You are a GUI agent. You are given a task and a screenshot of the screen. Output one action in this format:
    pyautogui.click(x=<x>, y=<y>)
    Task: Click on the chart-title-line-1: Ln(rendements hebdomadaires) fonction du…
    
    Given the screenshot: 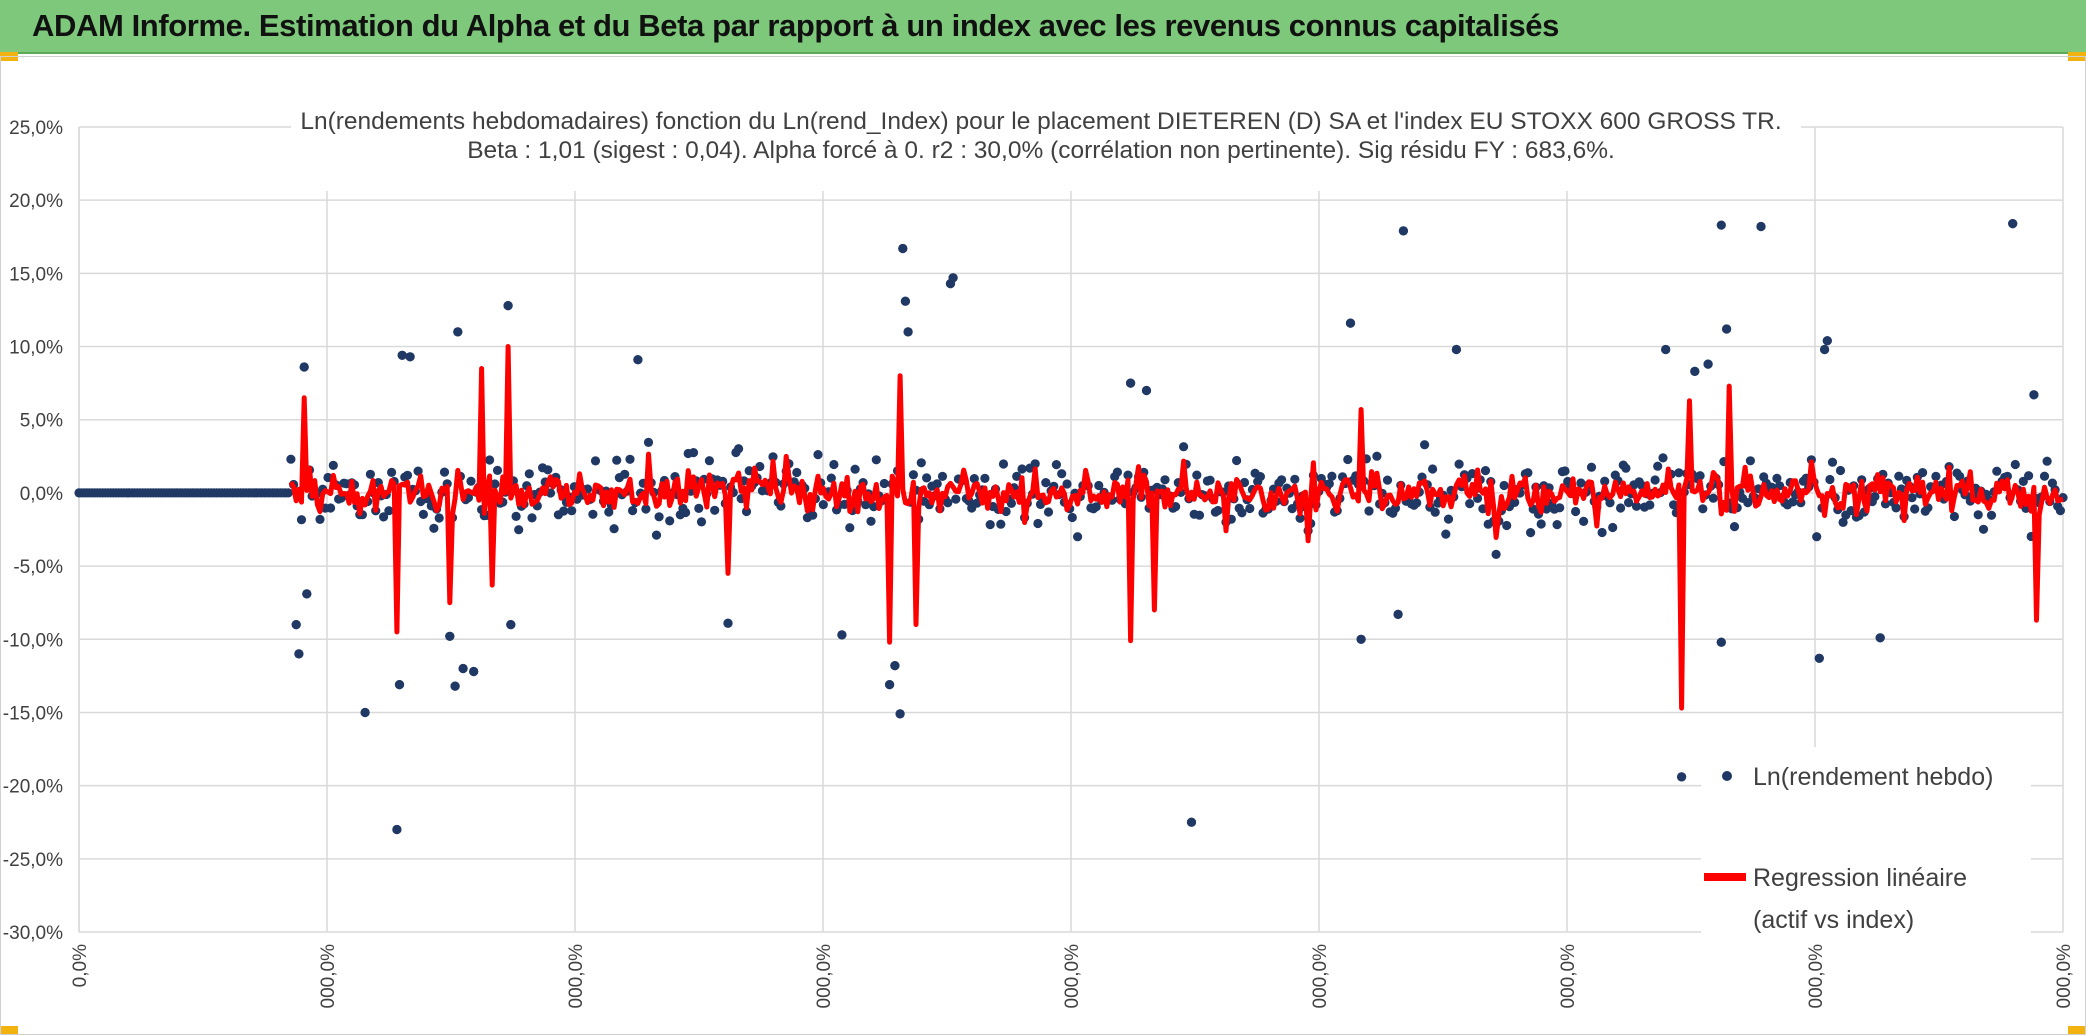 What is the action you would take?
    pyautogui.click(x=1040, y=121)
    